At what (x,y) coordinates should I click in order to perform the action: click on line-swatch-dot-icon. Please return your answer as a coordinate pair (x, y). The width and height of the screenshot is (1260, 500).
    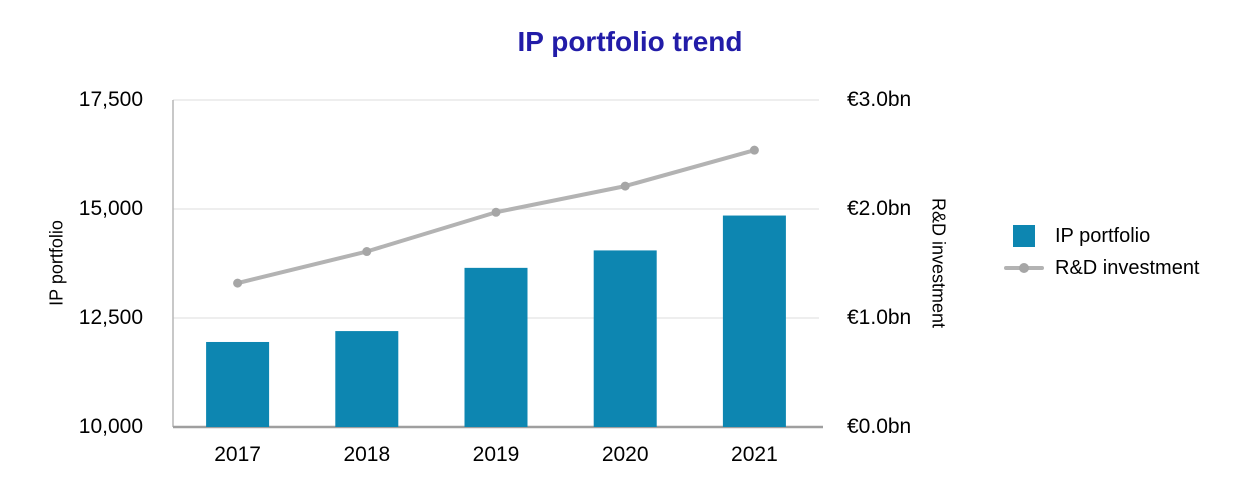
    Looking at the image, I should click on (1024, 268).